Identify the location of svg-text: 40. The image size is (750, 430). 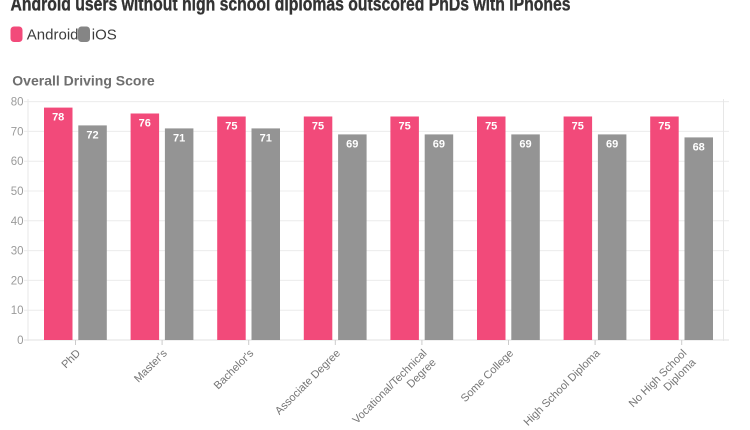
(17, 222).